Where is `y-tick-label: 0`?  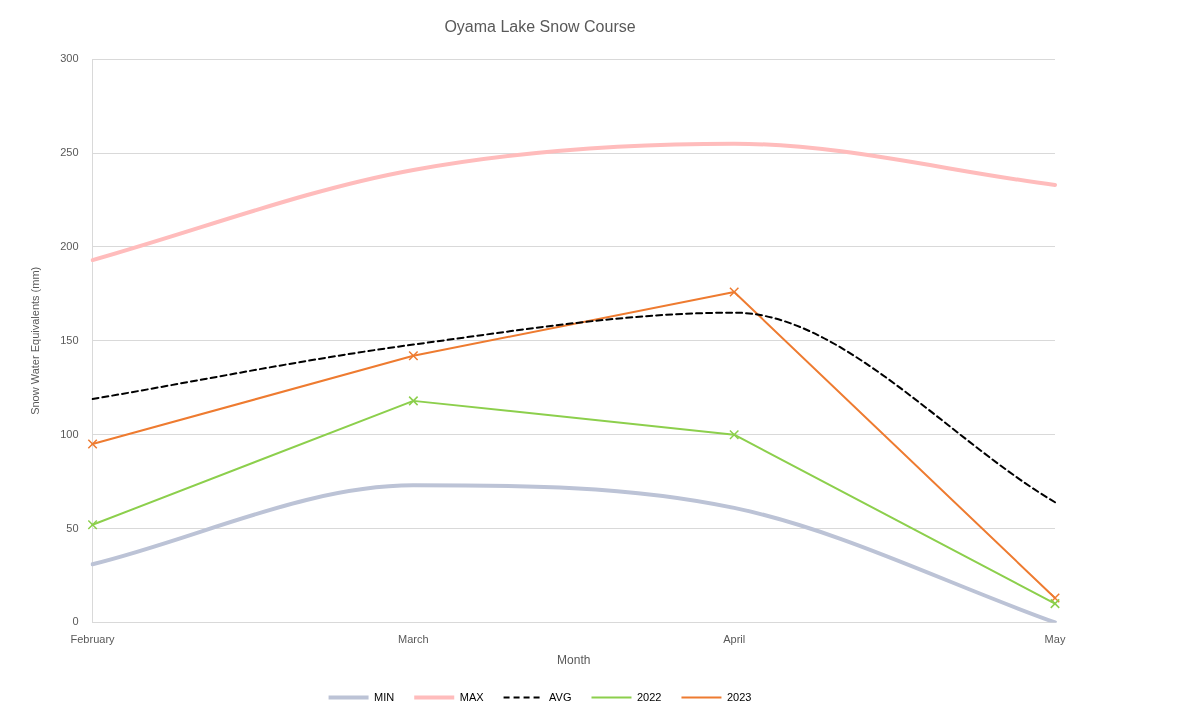
y-tick-label: 0 is located at coordinates (75, 621).